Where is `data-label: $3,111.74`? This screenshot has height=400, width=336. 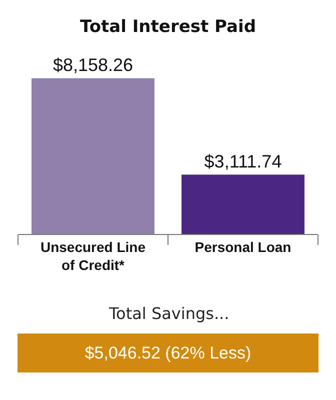
data-label: $3,111.74 is located at coordinates (243, 162).